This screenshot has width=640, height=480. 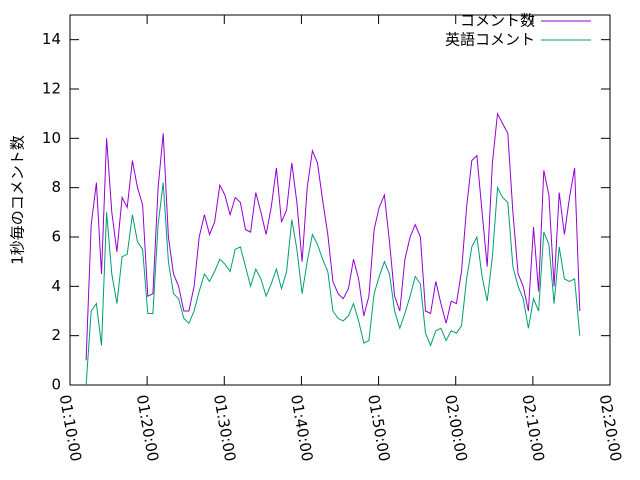 I want to click on y-tick-label: 14, so click(x=51, y=39).